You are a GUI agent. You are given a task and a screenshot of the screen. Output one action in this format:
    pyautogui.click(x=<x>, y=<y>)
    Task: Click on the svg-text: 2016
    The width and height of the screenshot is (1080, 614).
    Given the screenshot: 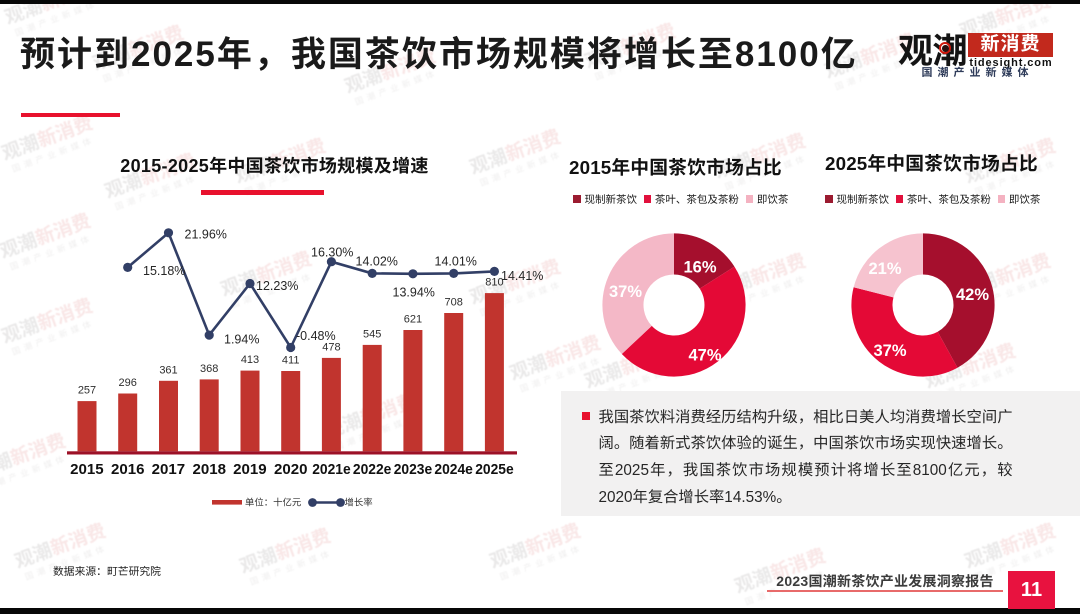 What is the action you would take?
    pyautogui.click(x=128, y=469)
    